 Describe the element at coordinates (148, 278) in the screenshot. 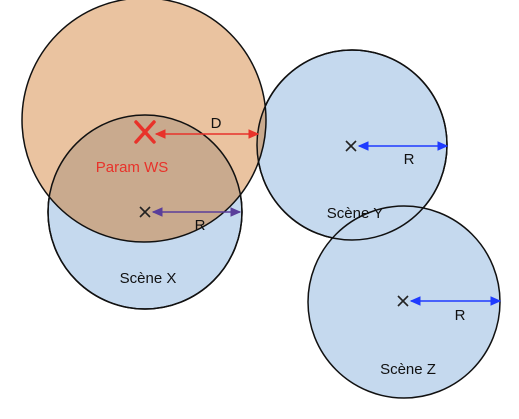

I see `scene-x-label: Scène X` at that location.